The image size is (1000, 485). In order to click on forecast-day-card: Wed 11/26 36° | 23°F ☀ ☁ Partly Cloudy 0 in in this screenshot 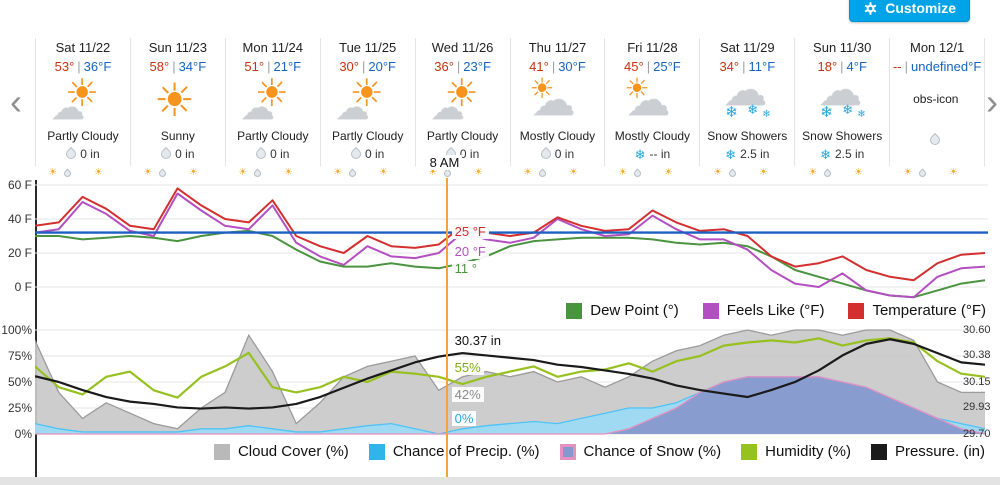, I will do `click(463, 102)`.